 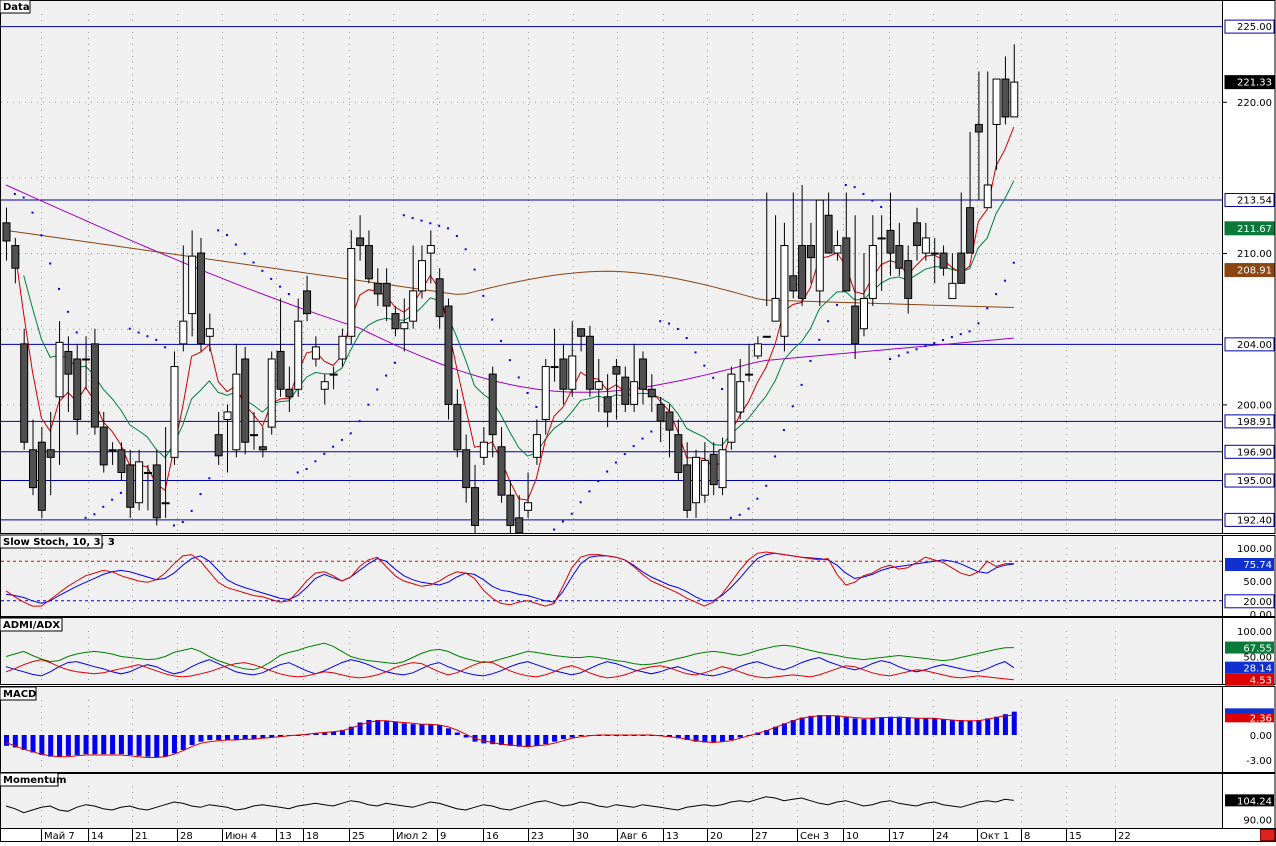 I want to click on adx-label: 100.00, so click(x=1254, y=632).